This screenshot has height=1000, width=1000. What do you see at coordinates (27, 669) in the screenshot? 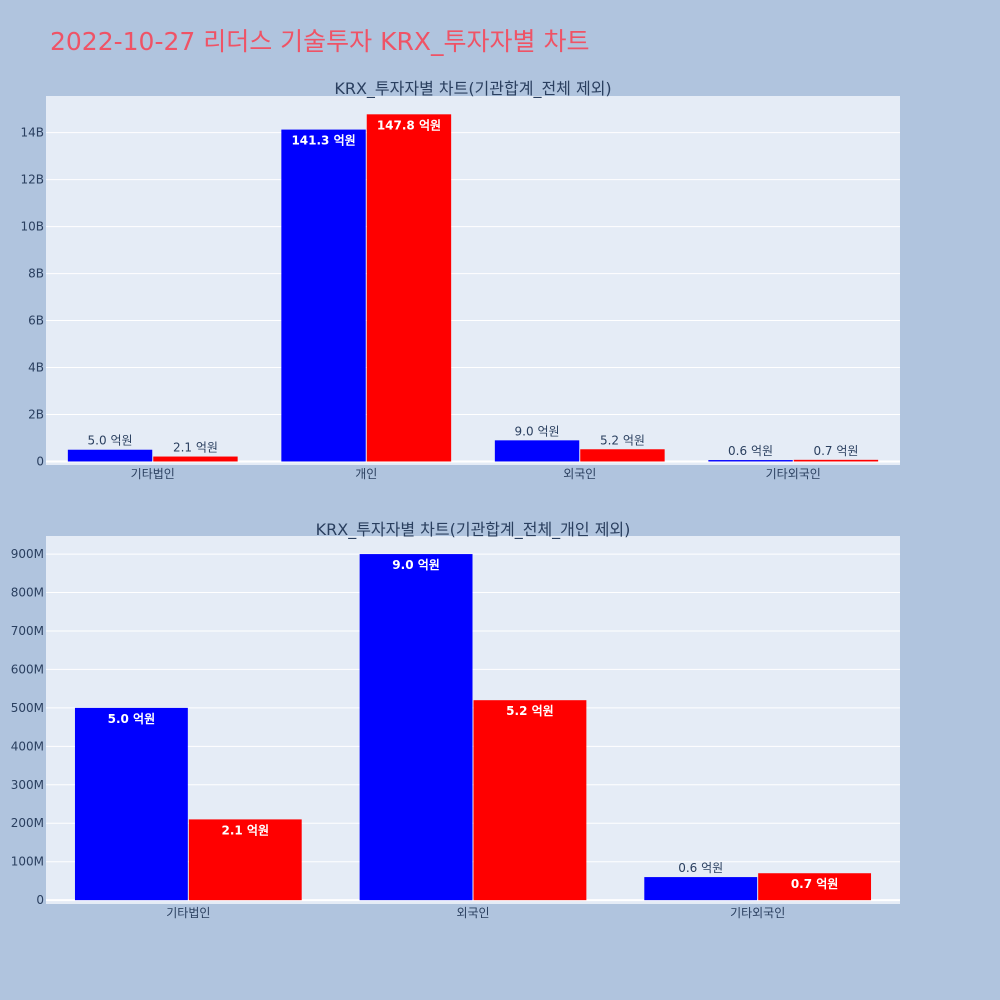
I see `y-tick-label: 600M` at bounding box center [27, 669].